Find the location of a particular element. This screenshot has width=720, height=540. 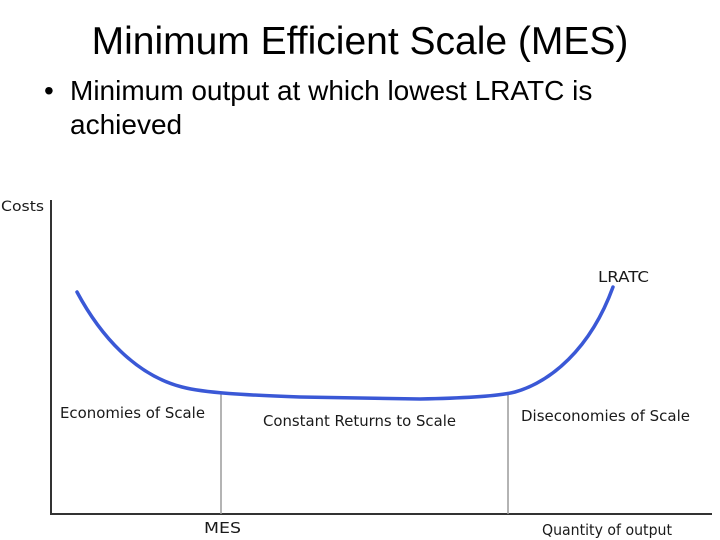

constant-returns-label: Constant Returns to Scale is located at coordinates (359, 421).